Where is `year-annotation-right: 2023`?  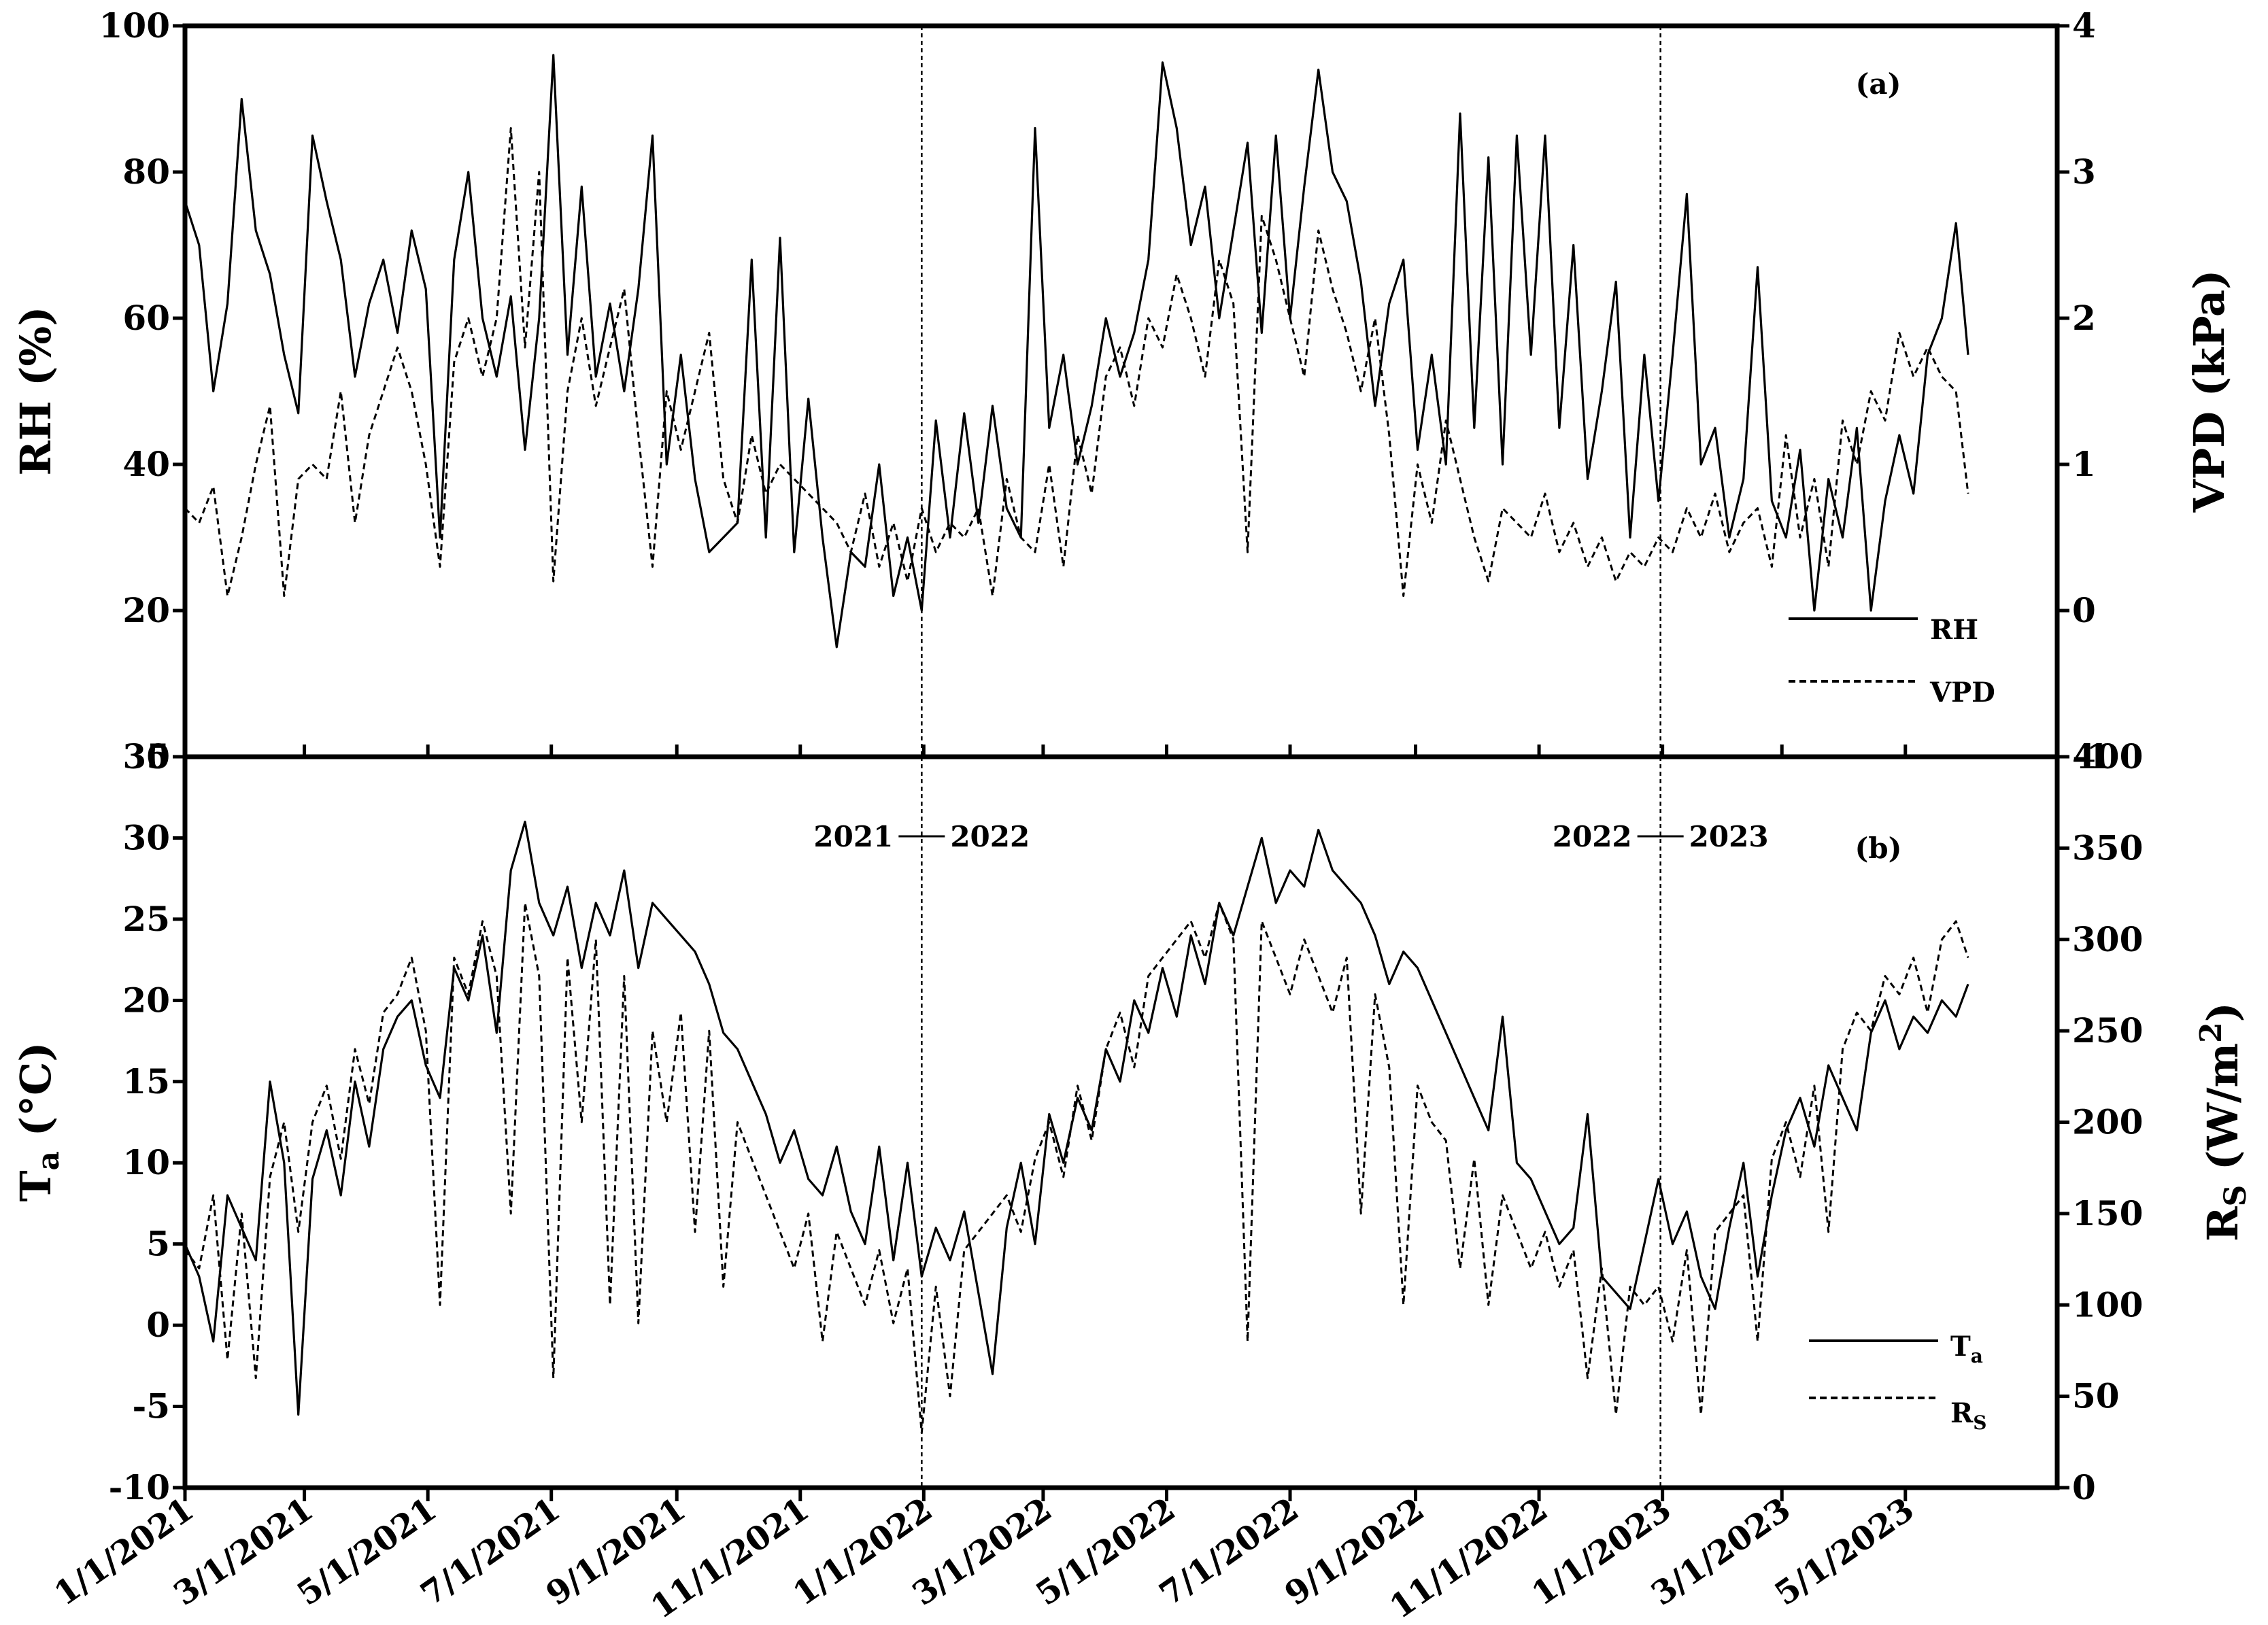
year-annotation-right: 2023 is located at coordinates (1729, 836).